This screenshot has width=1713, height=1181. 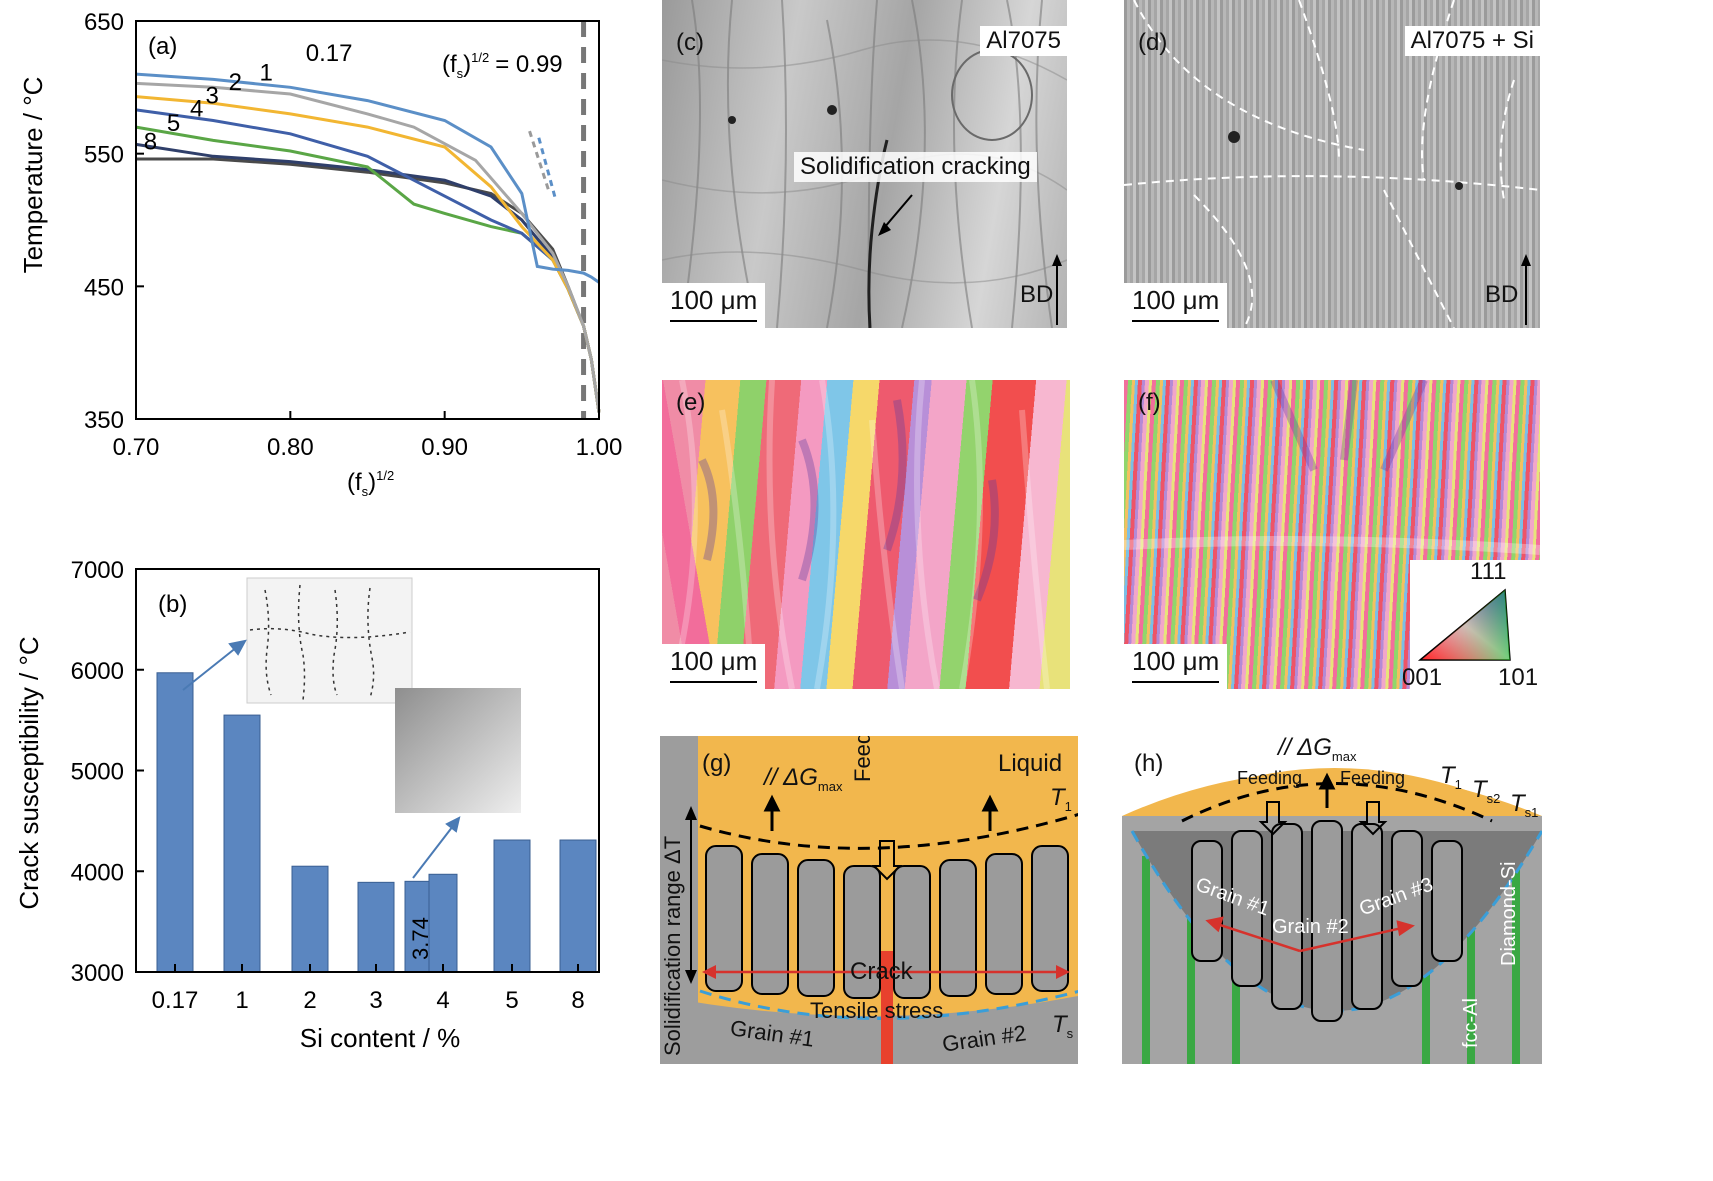 What do you see at coordinates (329, 640) in the screenshot?
I see `inset-micrograph-si-0.17` at bounding box center [329, 640].